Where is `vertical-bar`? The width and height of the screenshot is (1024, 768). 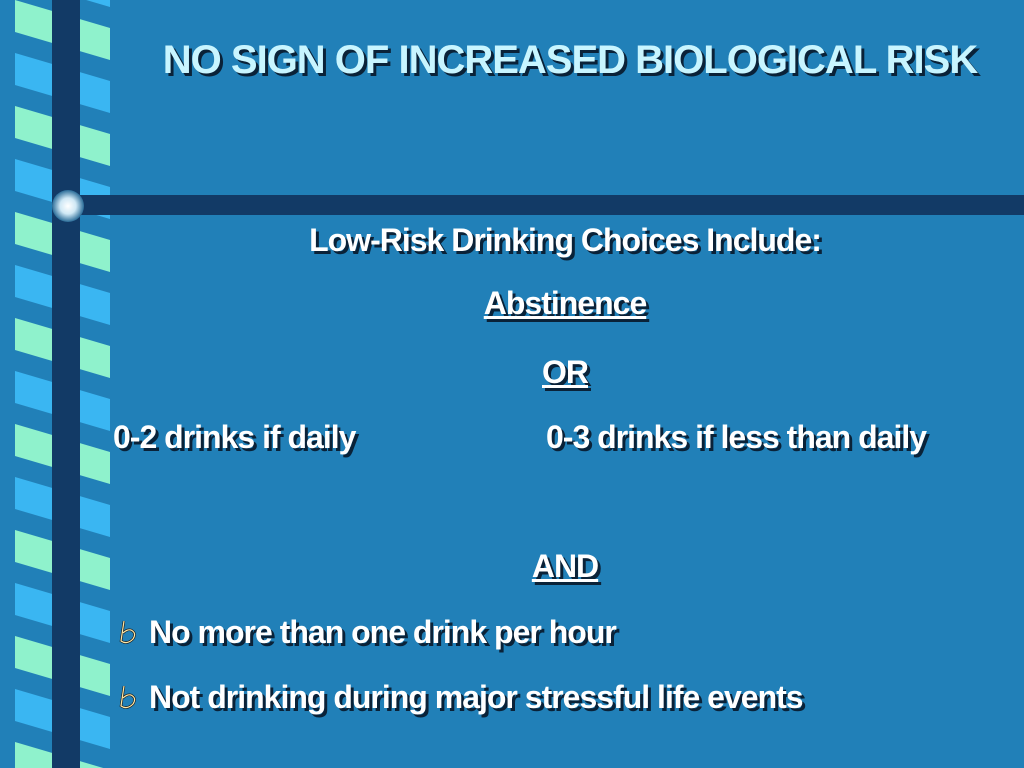 vertical-bar is located at coordinates (66, 384).